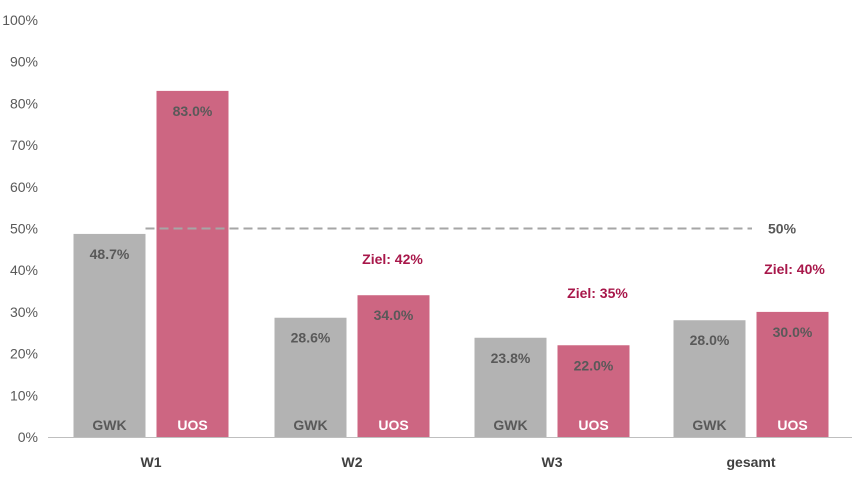  I want to click on y-tick-label: 90%, so click(24, 62).